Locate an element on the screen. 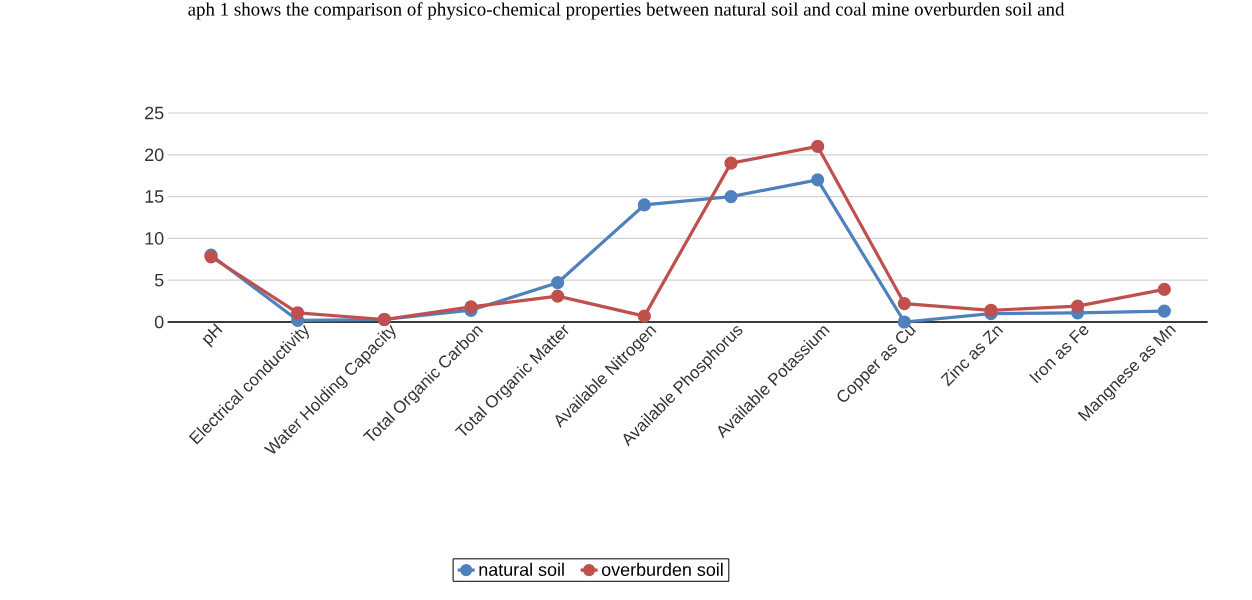 Image resolution: width=1252 pixels, height=600 pixels. legend-label: overburden soil is located at coordinates (662, 569).